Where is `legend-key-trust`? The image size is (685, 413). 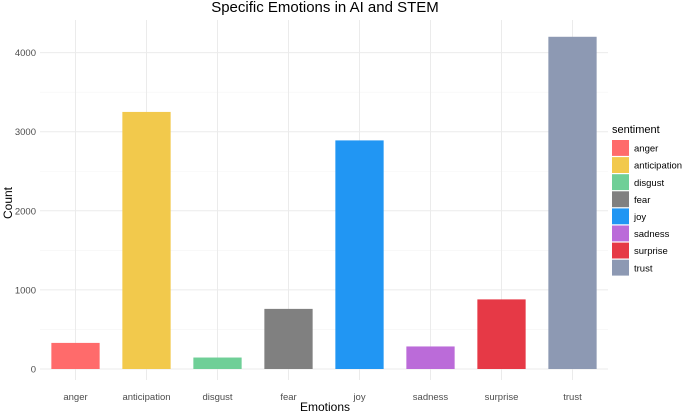 legend-key-trust is located at coordinates (620, 267).